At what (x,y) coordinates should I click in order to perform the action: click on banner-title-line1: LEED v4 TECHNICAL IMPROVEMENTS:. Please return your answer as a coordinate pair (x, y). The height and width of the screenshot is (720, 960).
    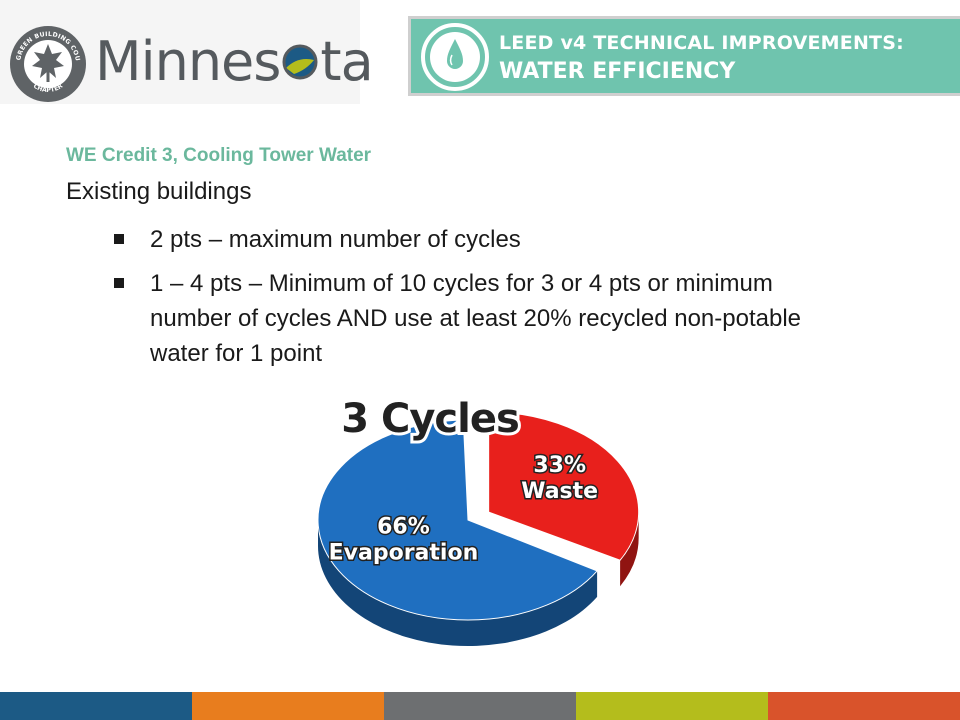
    Looking at the image, I should click on (701, 43).